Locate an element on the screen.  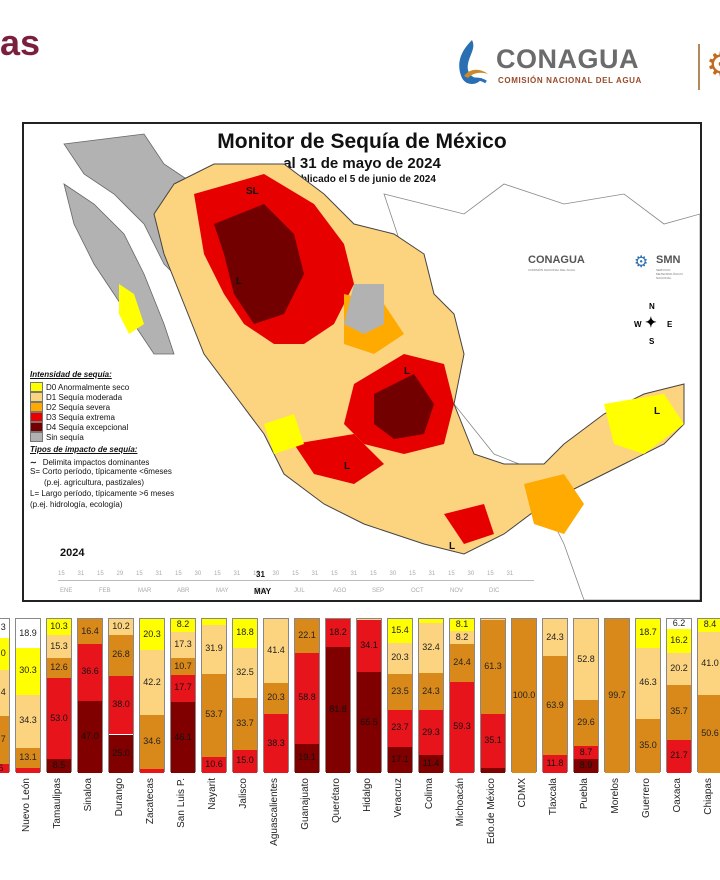
bar-value-label: 10.3 is located at coordinates (59, 625).